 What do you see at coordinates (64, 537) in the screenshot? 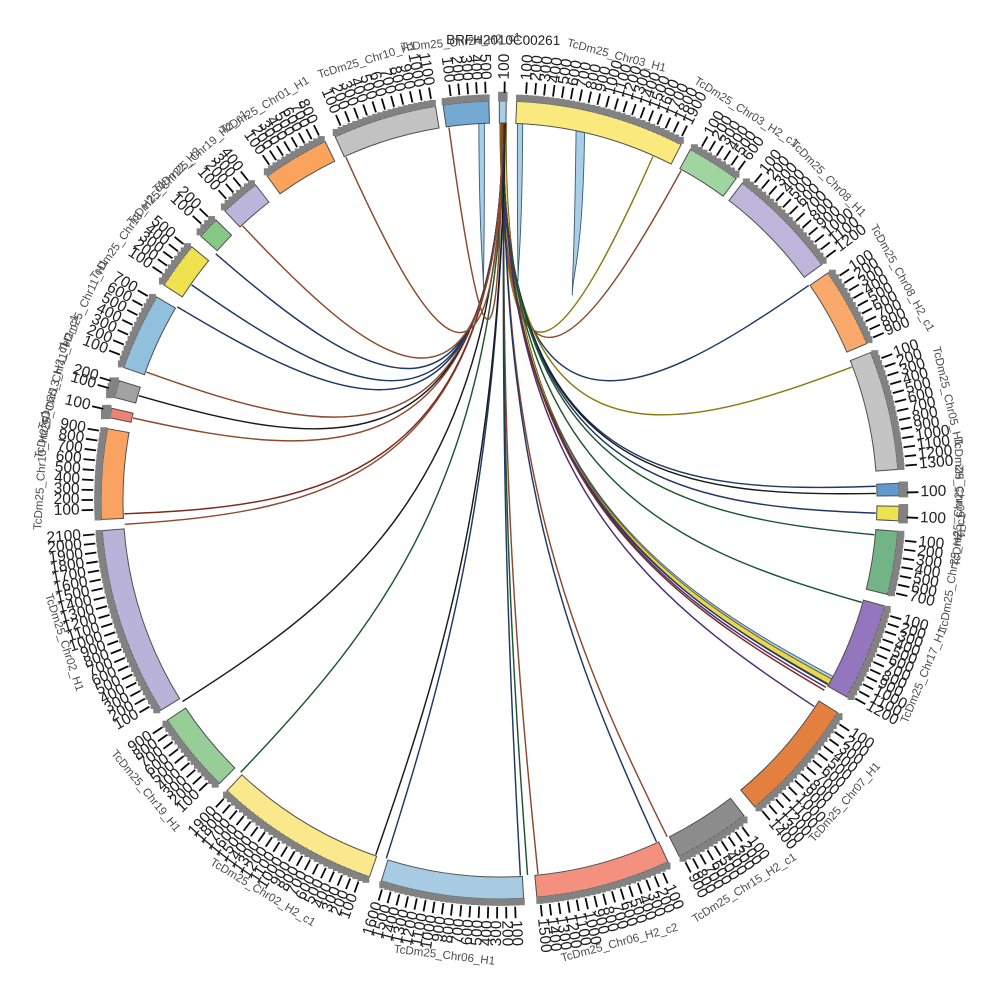
I see `svg-text: 2100` at bounding box center [64, 537].